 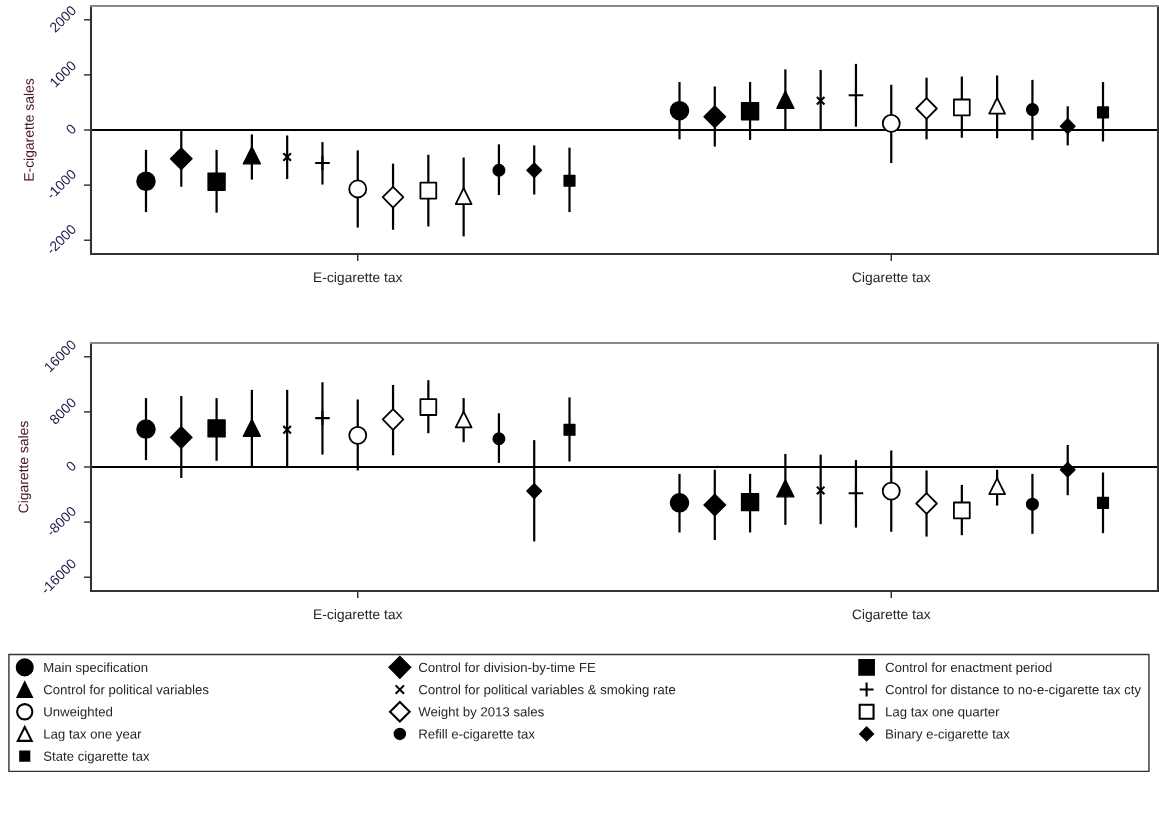 What do you see at coordinates (477, 735) in the screenshot?
I see `legend-label: Refill e-cigarette tax` at bounding box center [477, 735].